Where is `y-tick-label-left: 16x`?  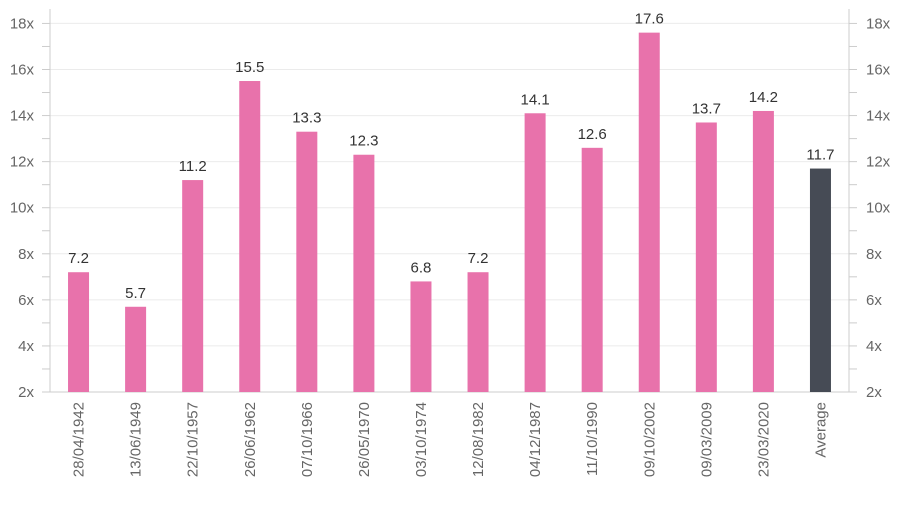
y-tick-label-left: 16x is located at coordinates (22, 70).